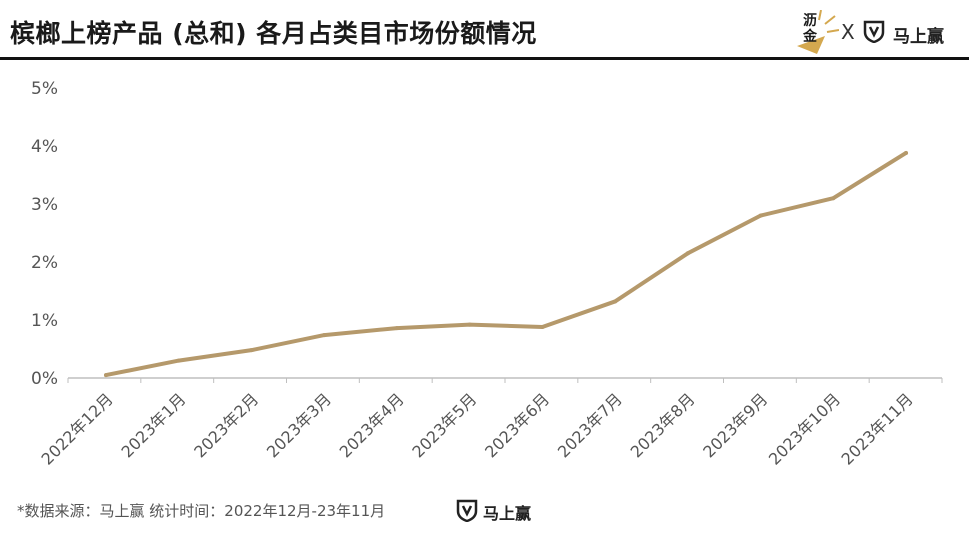 Image resolution: width=969 pixels, height=543 pixels. What do you see at coordinates (467, 511) in the screenshot?
I see `footer-shield-icon` at bounding box center [467, 511].